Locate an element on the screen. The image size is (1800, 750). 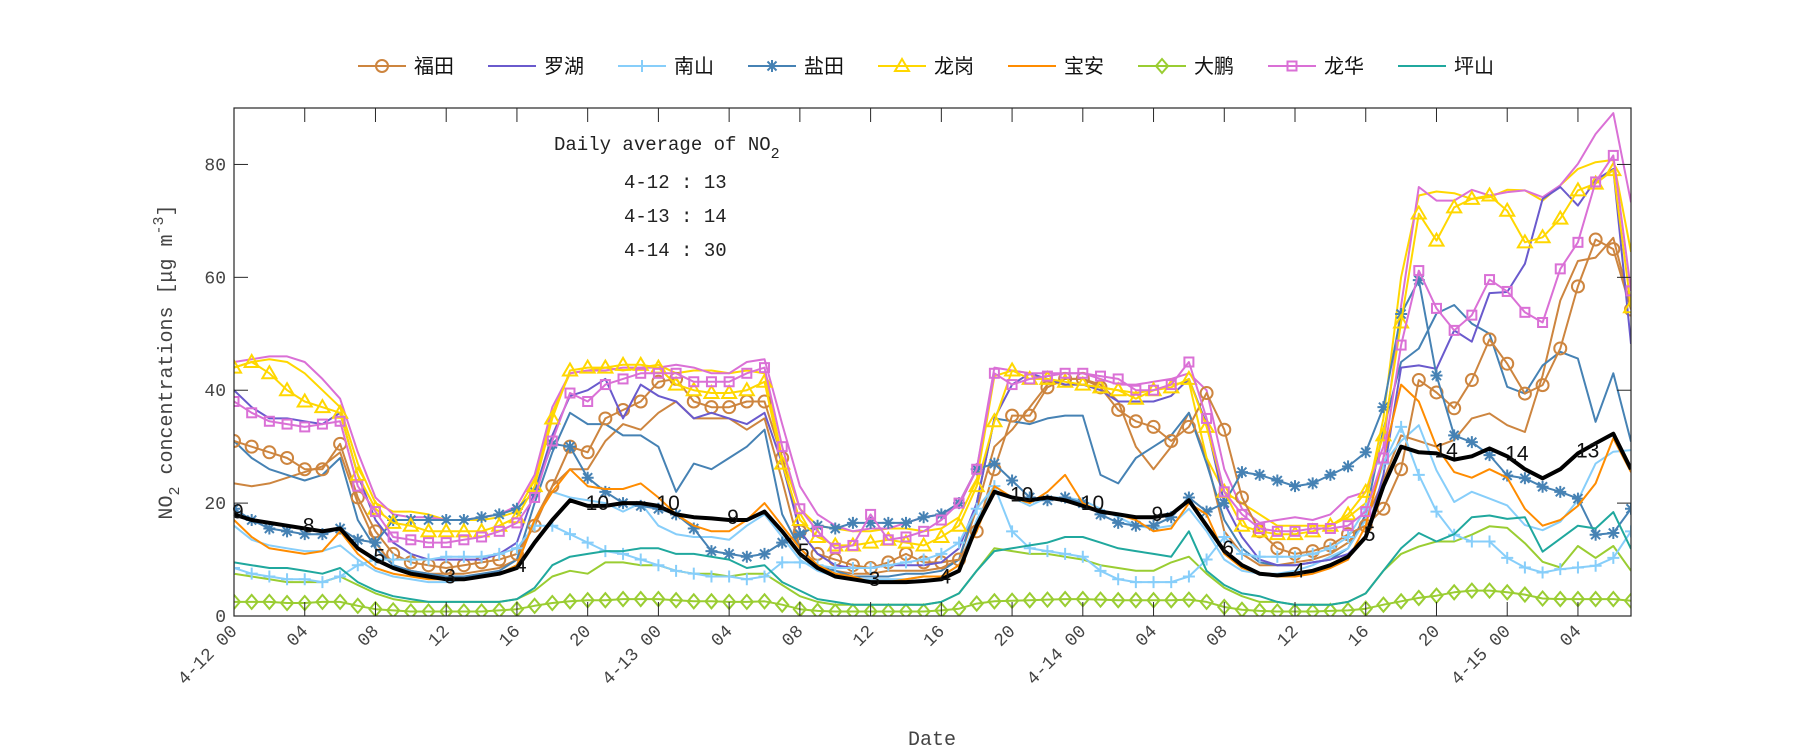
mean-annotation: 10 is located at coordinates (1092, 503).